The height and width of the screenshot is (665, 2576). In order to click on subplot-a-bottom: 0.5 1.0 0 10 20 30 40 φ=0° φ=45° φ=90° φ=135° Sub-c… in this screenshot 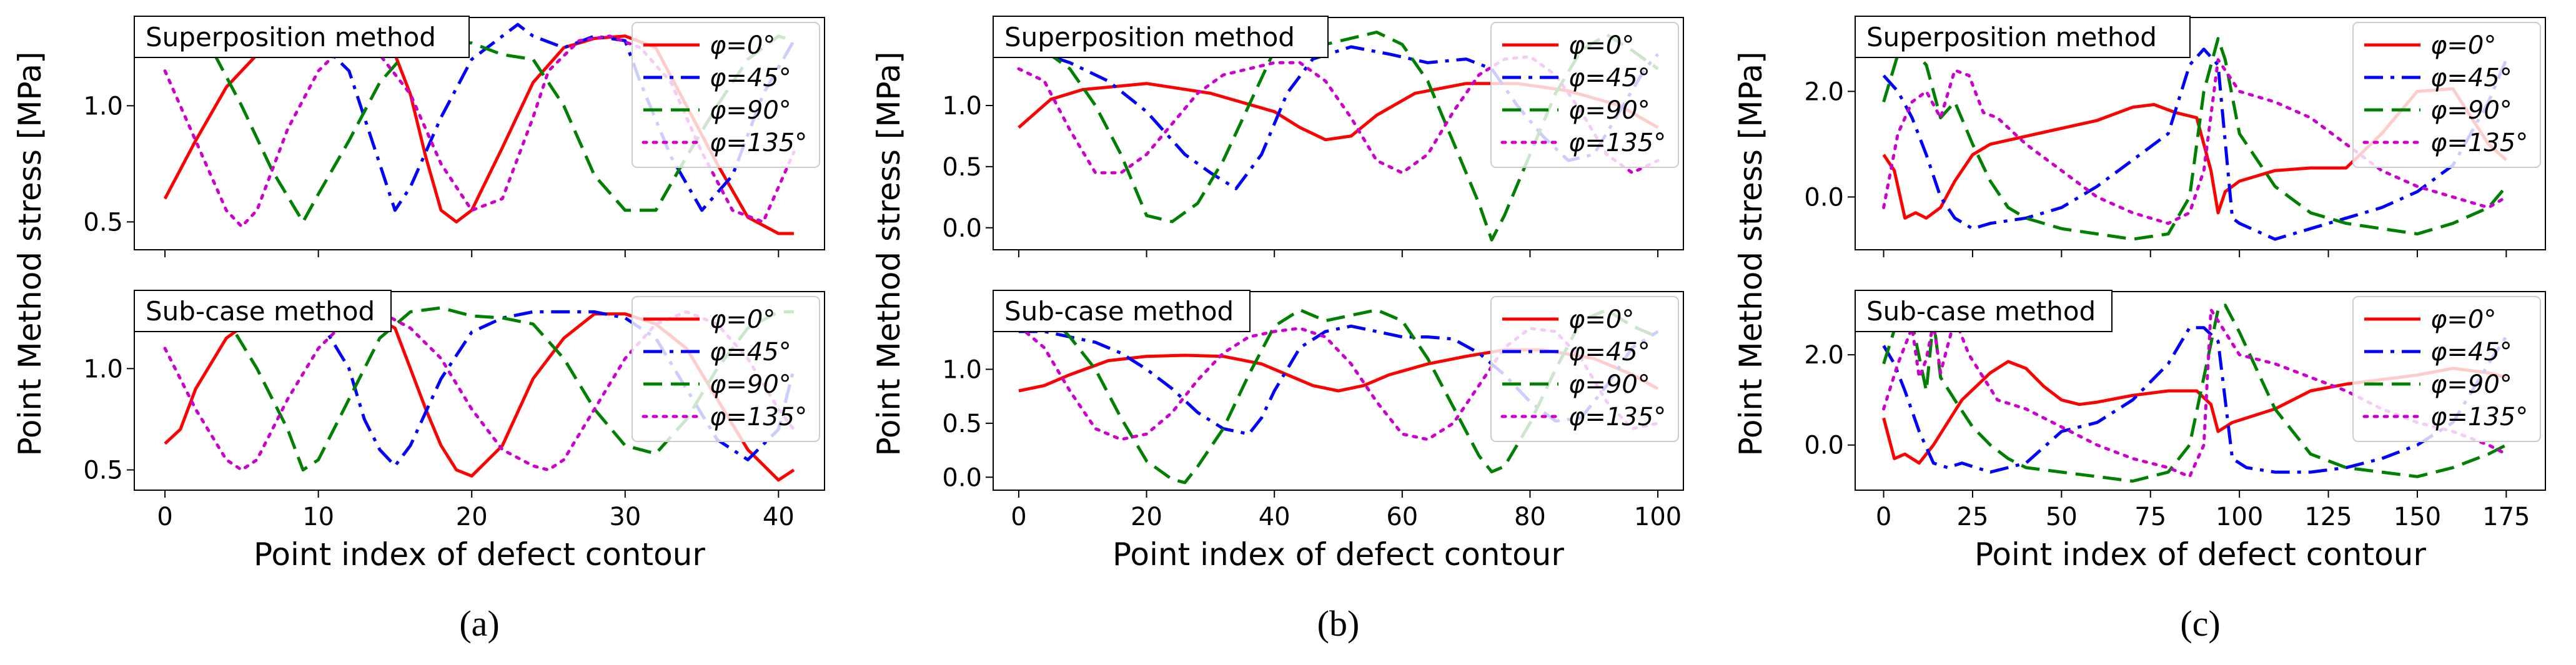, I will do `click(454, 410)`.